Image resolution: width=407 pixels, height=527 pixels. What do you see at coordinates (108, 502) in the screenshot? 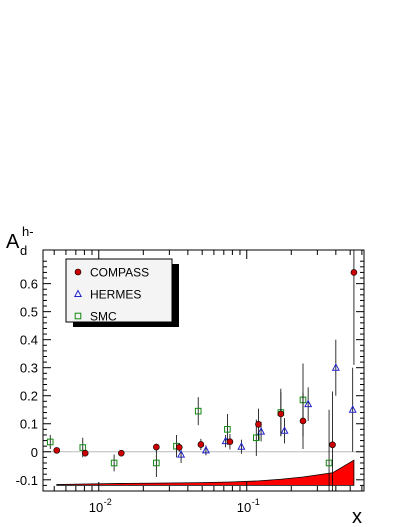
I see `x-tick-label-exponent: -2` at bounding box center [108, 502].